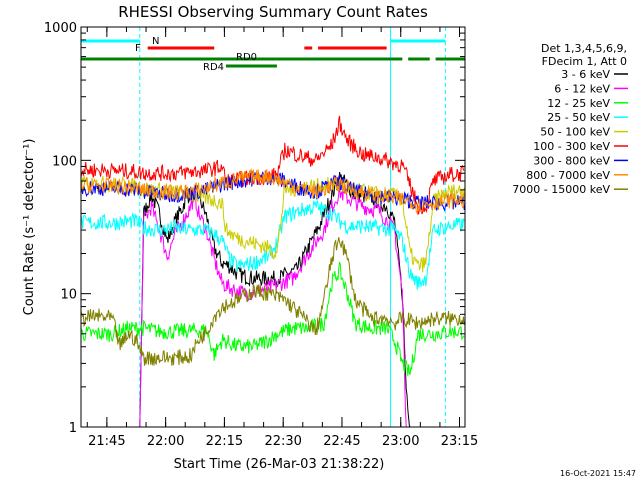 The height and width of the screenshot is (480, 640). Describe the element at coordinates (73, 428) in the screenshot. I see `y-tick-label: 1` at that location.